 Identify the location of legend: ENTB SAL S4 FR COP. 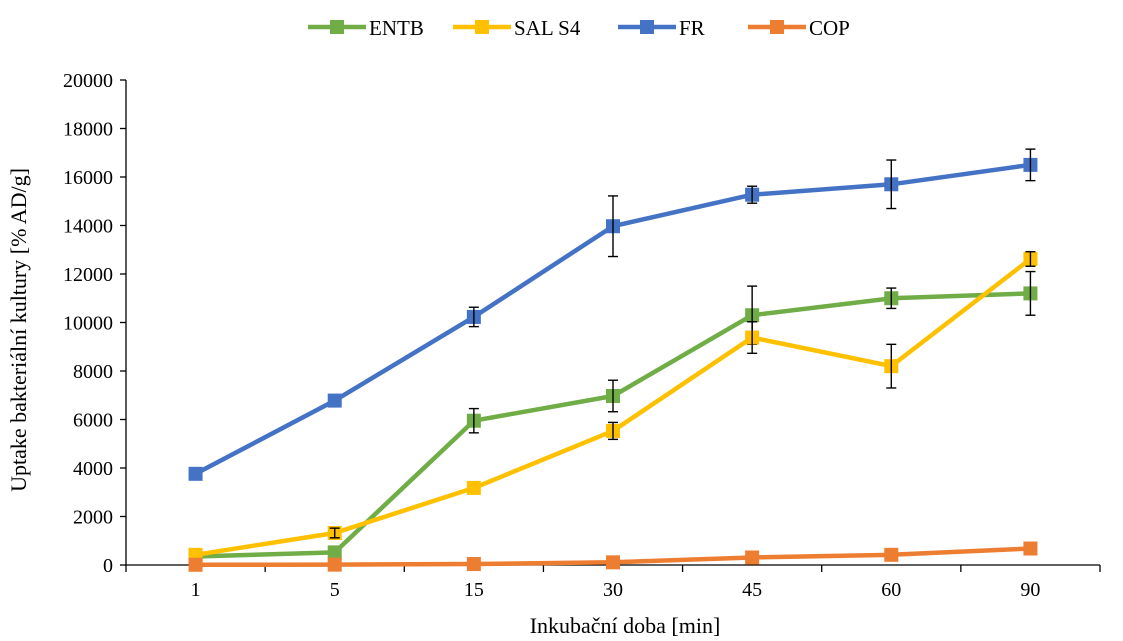
(579, 28).